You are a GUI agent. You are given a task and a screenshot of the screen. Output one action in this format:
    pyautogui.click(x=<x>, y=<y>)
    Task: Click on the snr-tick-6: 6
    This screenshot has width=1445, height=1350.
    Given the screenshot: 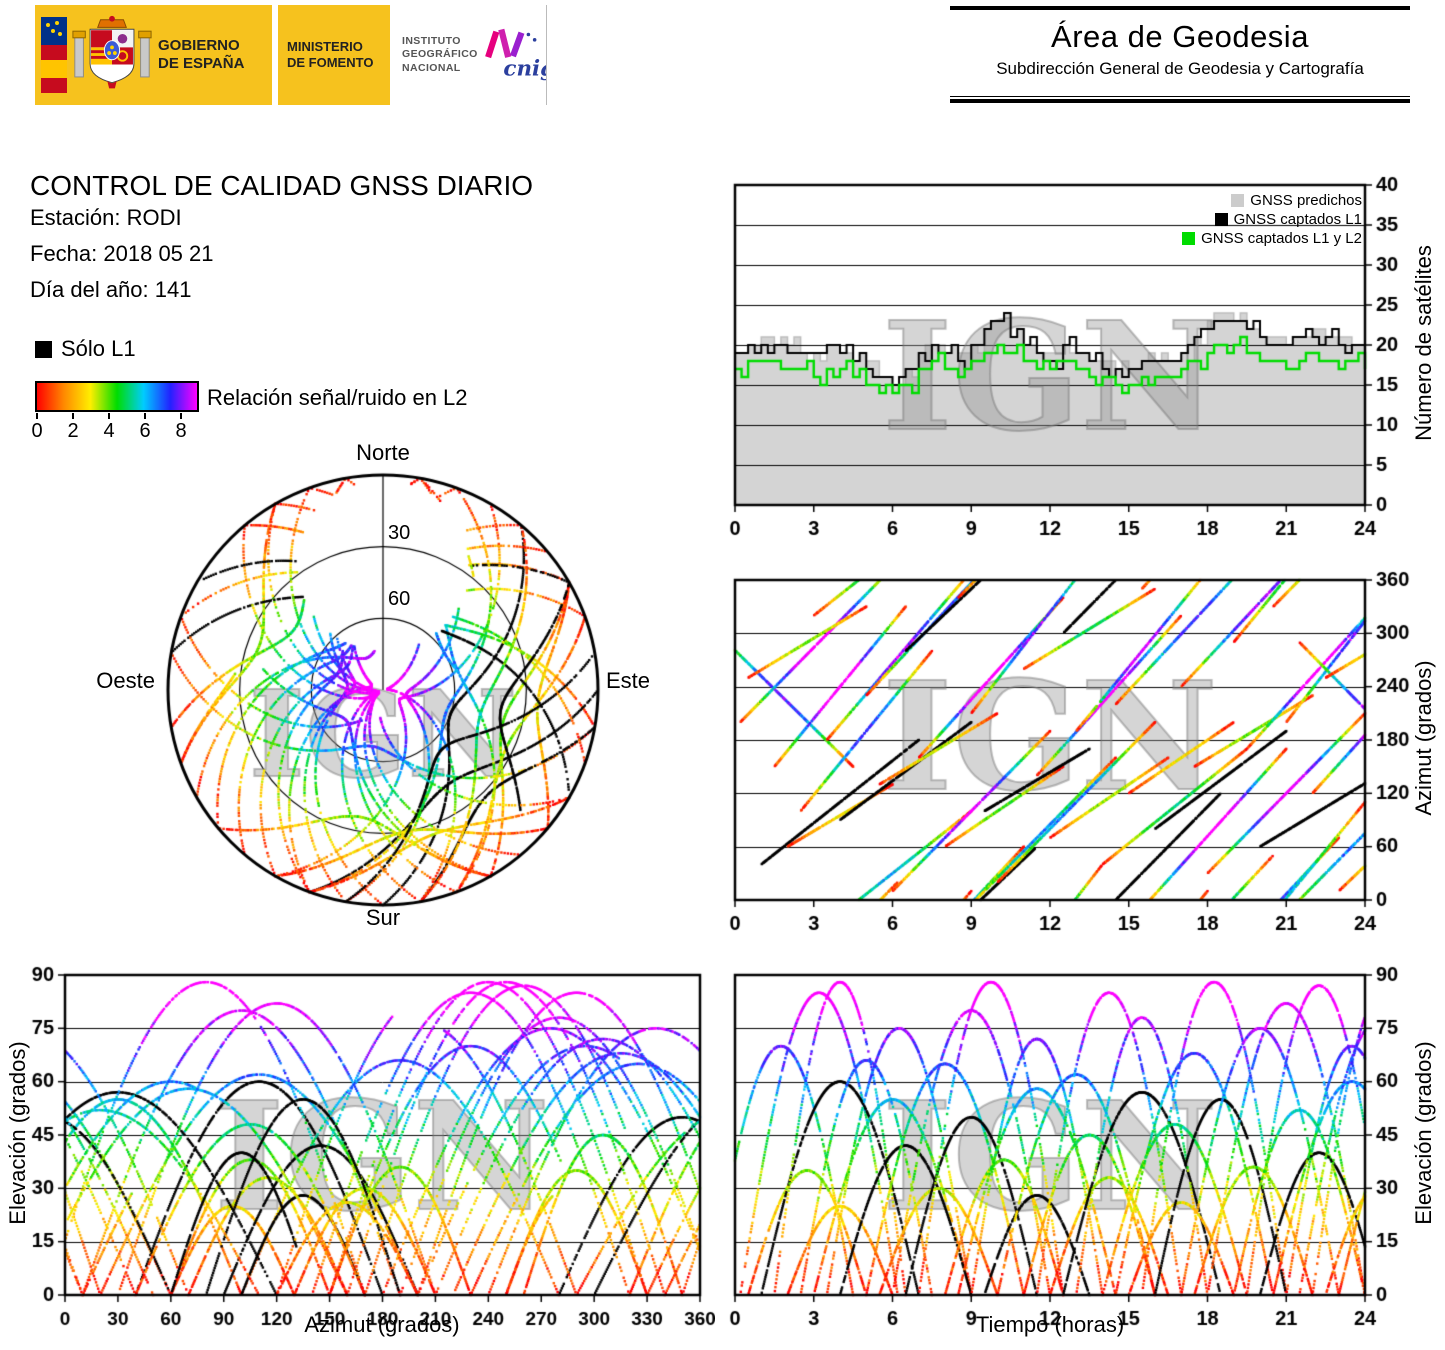 What is the action you would take?
    pyautogui.click(x=145, y=431)
    